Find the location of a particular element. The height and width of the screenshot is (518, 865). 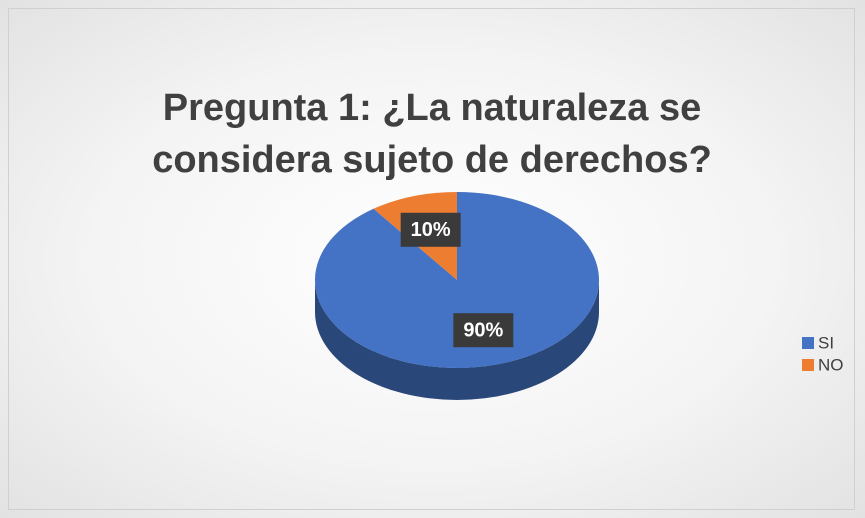

data-label: 10% is located at coordinates (431, 230).